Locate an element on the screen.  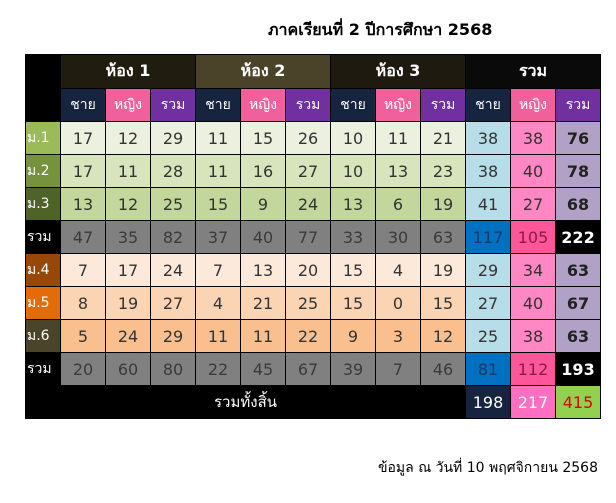
row-label: ม.1 is located at coordinates (43, 138).